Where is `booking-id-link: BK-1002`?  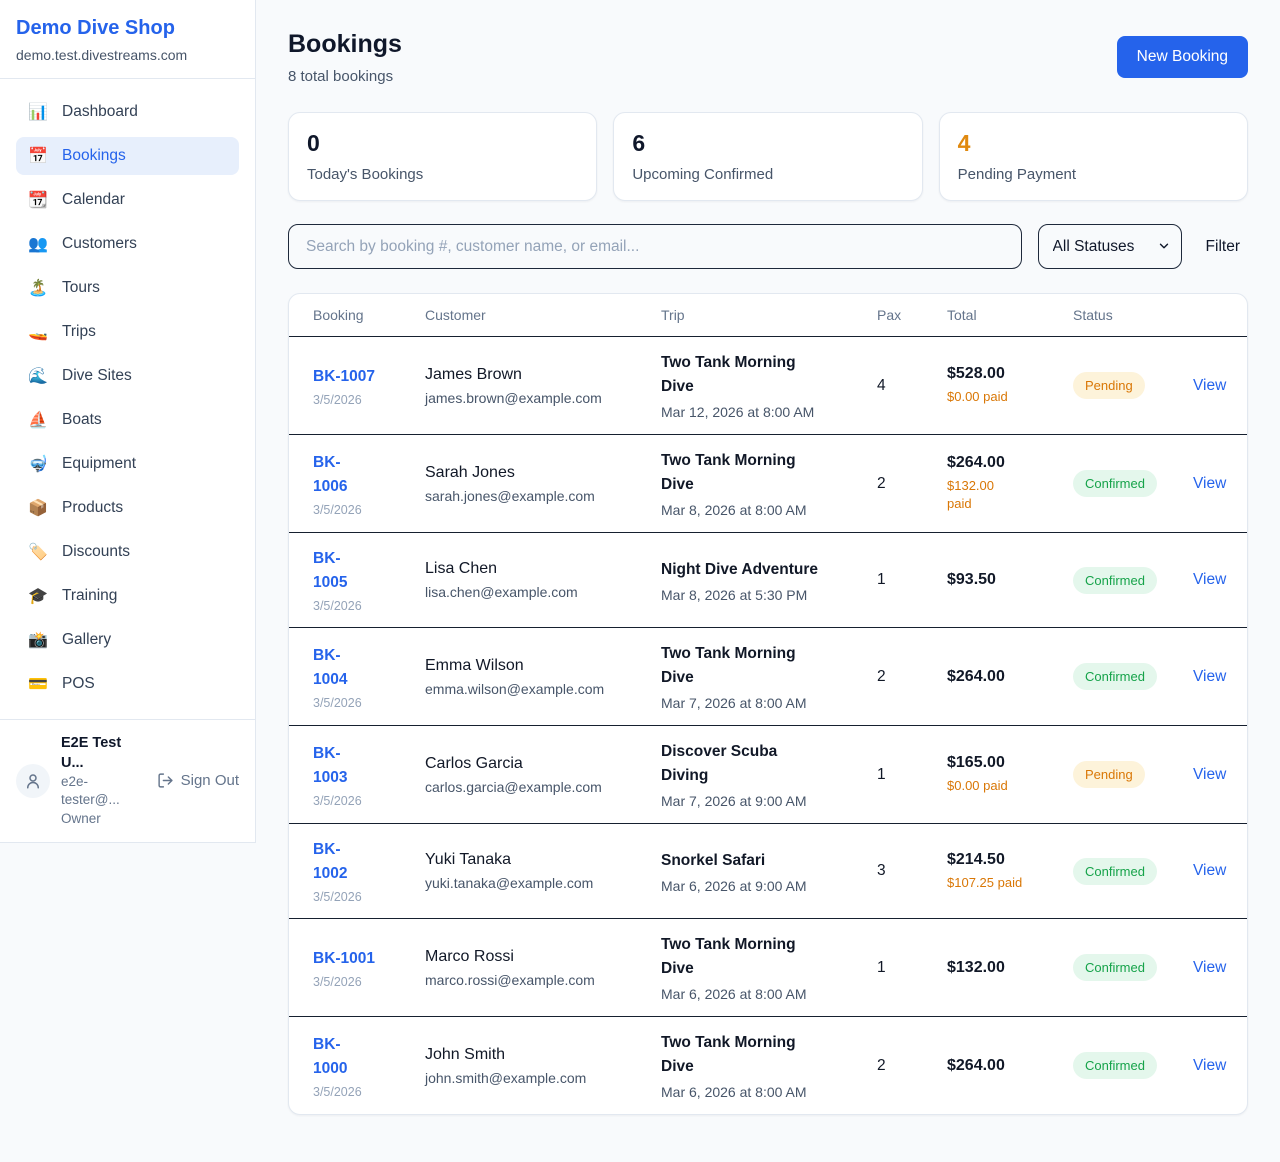 booking-id-link: BK-1002 is located at coordinates (330, 861).